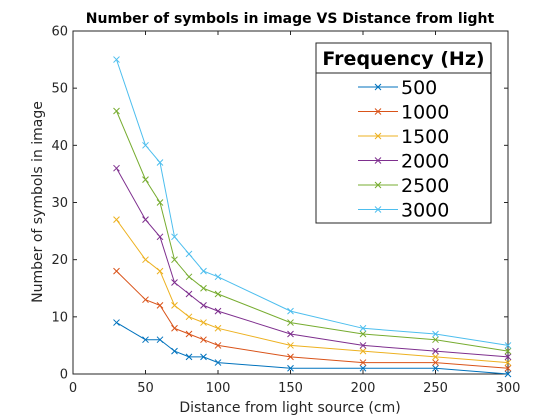 This screenshot has width=560, height=420. I want to click on x-tick-label: 100, so click(218, 388).